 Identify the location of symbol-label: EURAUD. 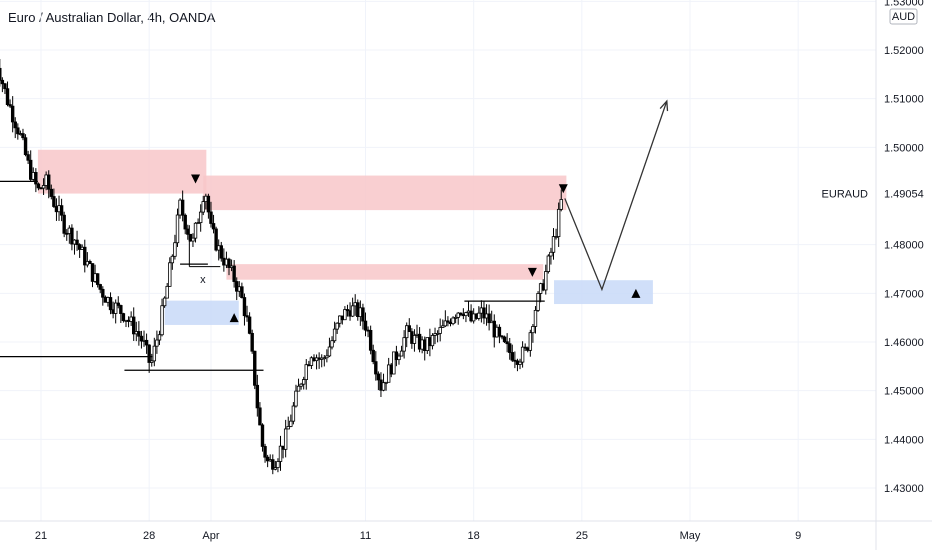
(845, 195).